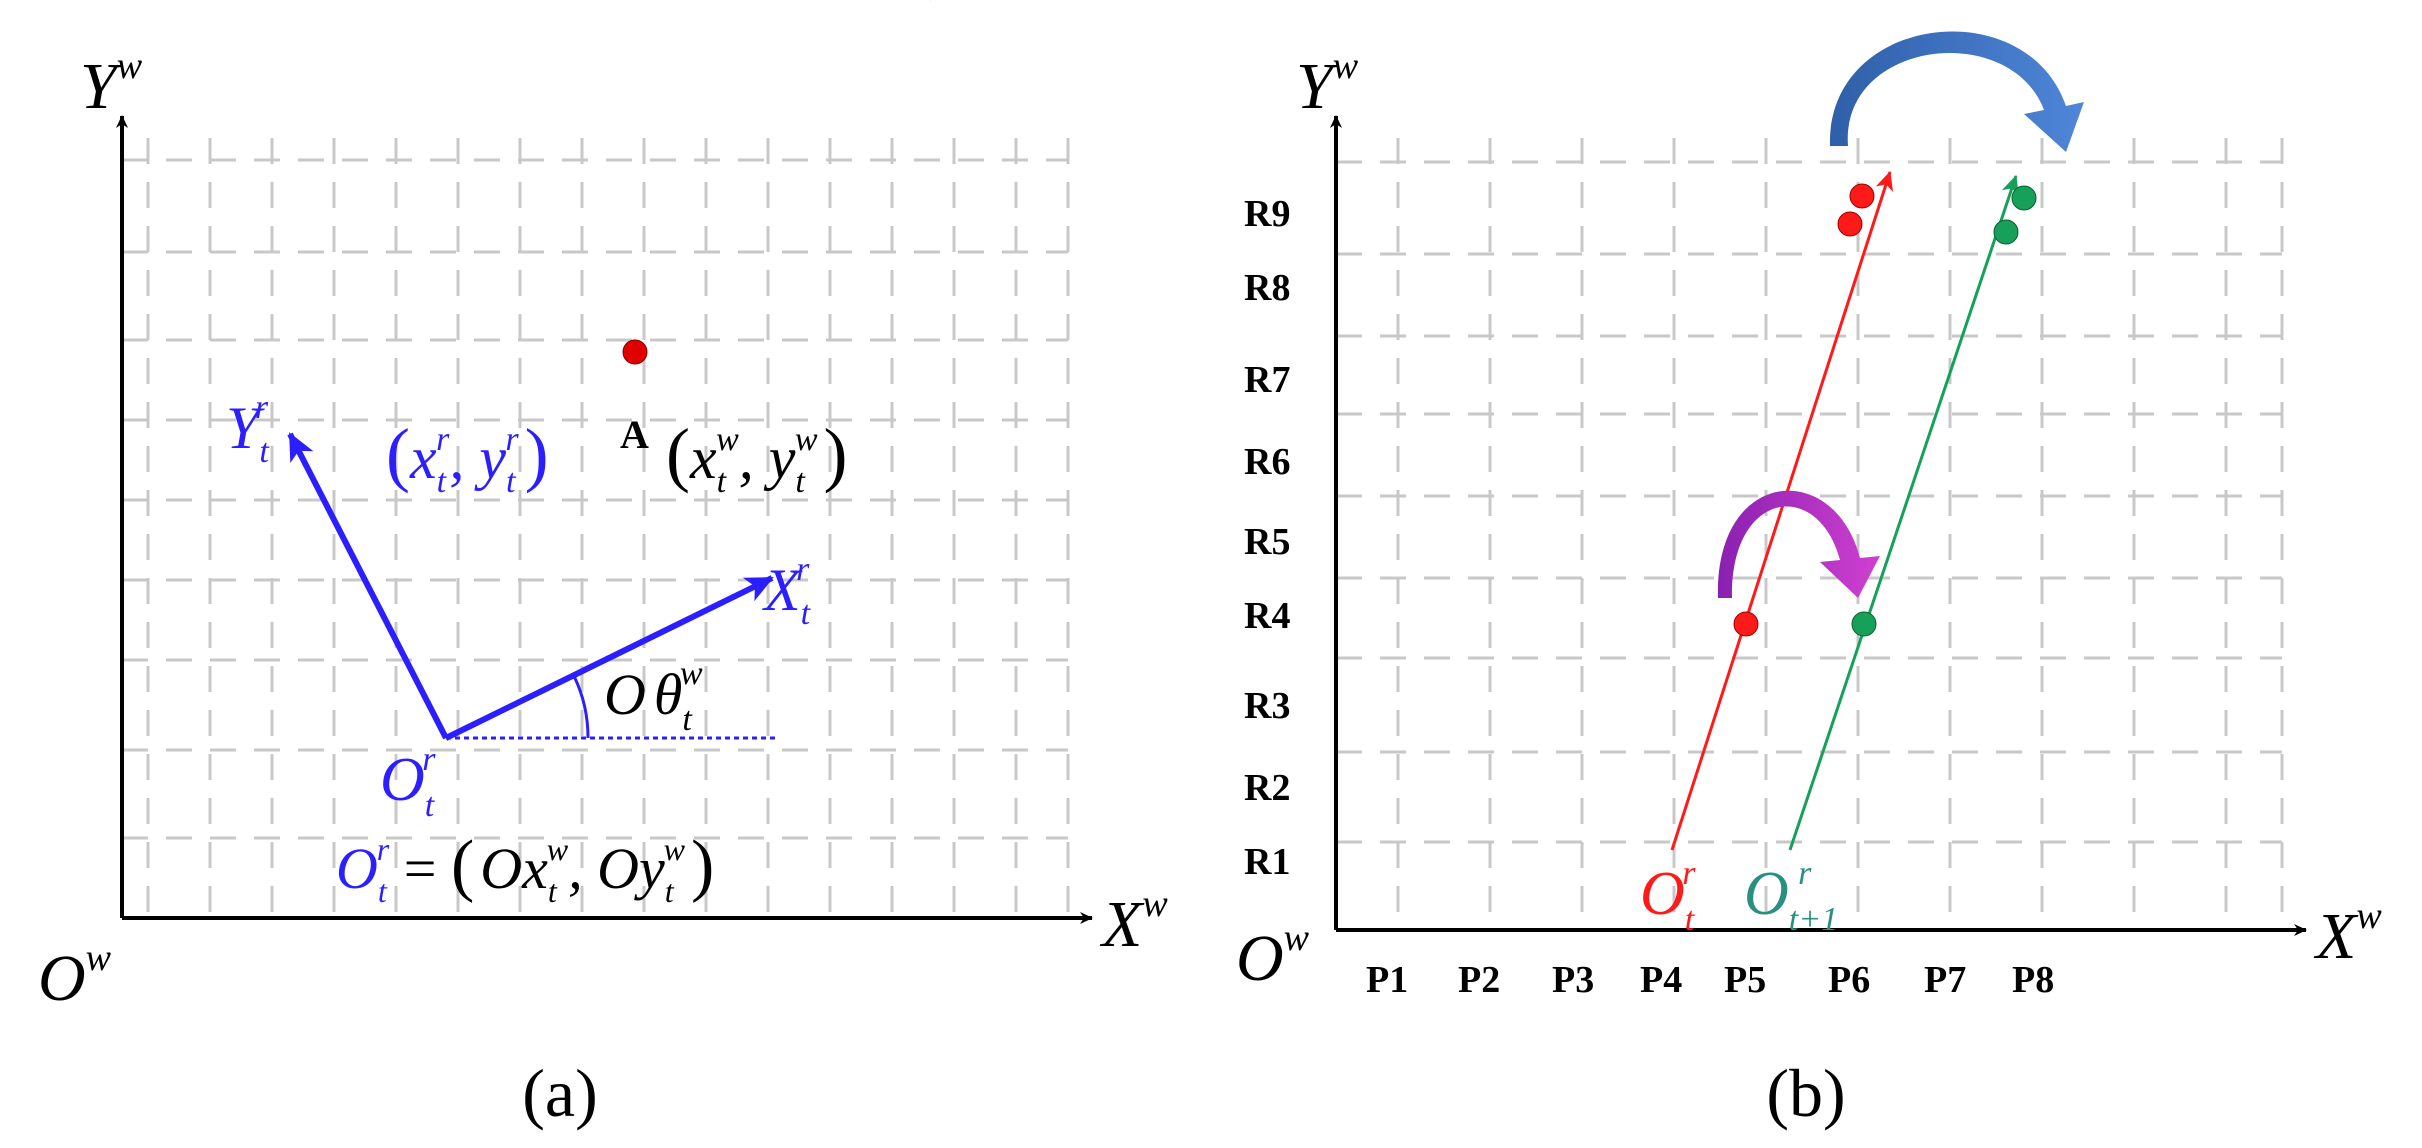  Describe the element at coordinates (75, 976) in the screenshot. I see `panel-a-world-origin-label: Ow` at that location.